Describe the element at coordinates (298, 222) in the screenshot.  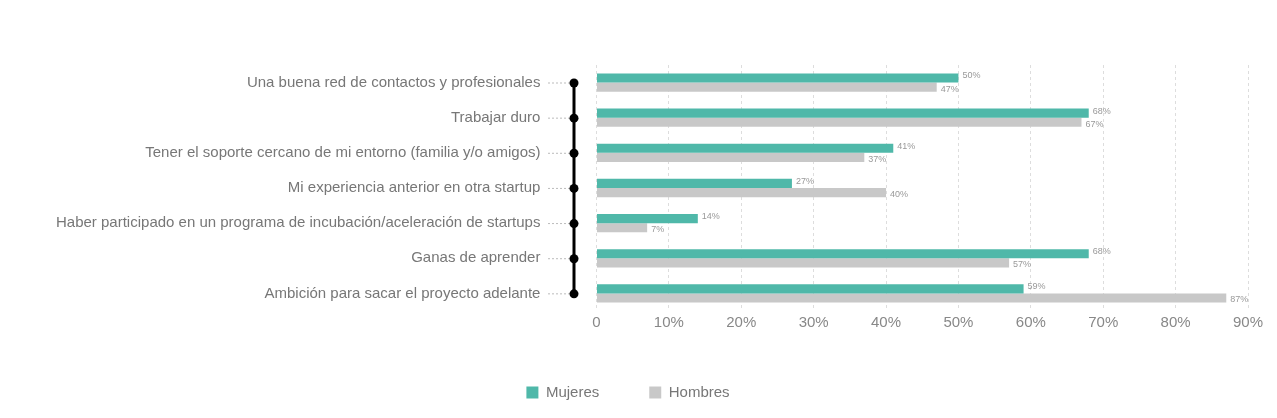
I see `y-tick-label: Haber participado en un programa de incubación/aceleración de startups` at that location.